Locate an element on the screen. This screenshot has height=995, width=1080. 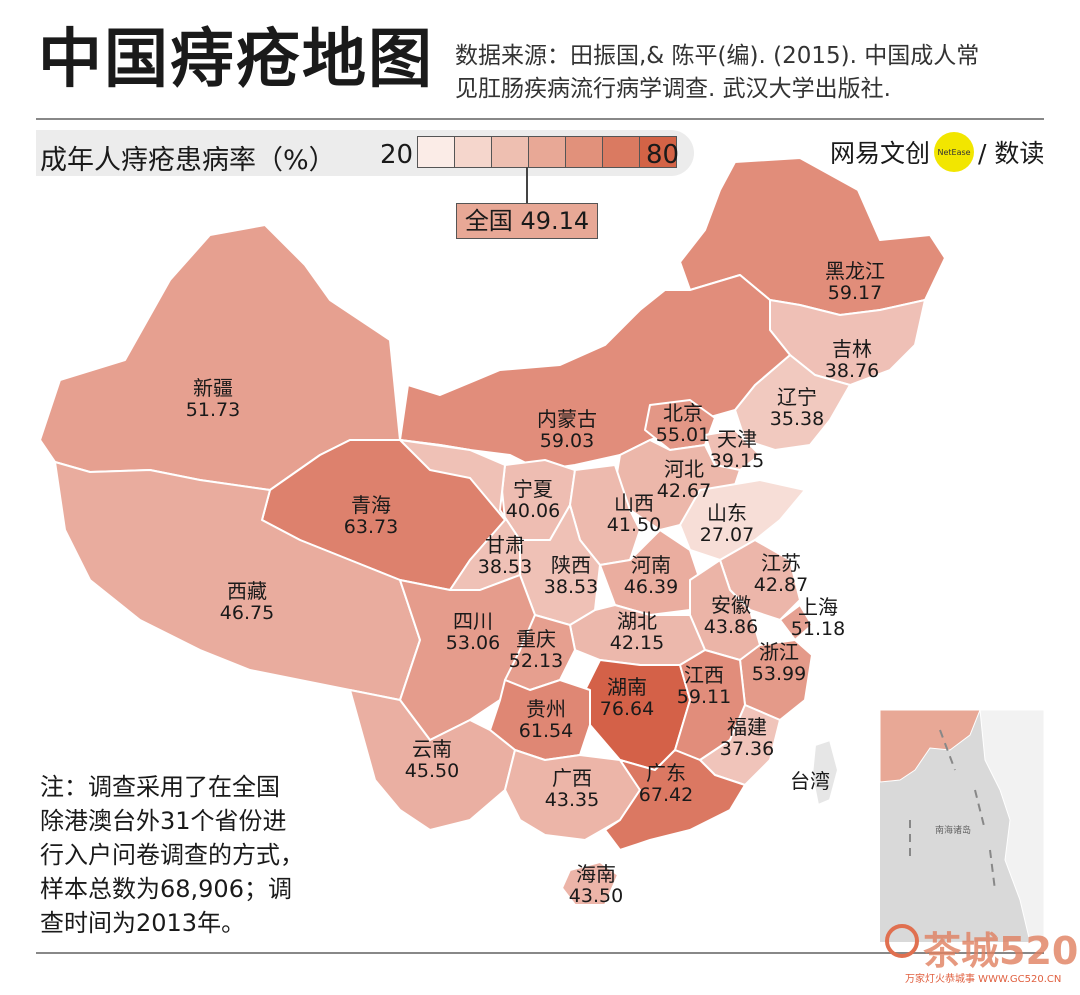
province-value: 40.06 is located at coordinates (533, 511).